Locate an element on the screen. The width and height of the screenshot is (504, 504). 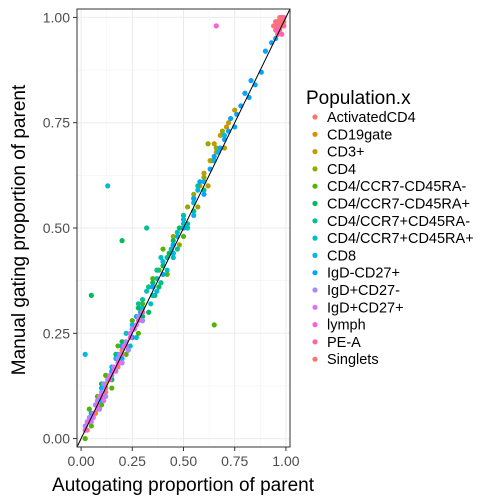
legend-label: CD4/CCR7+CD45RA+ is located at coordinates (400, 239).